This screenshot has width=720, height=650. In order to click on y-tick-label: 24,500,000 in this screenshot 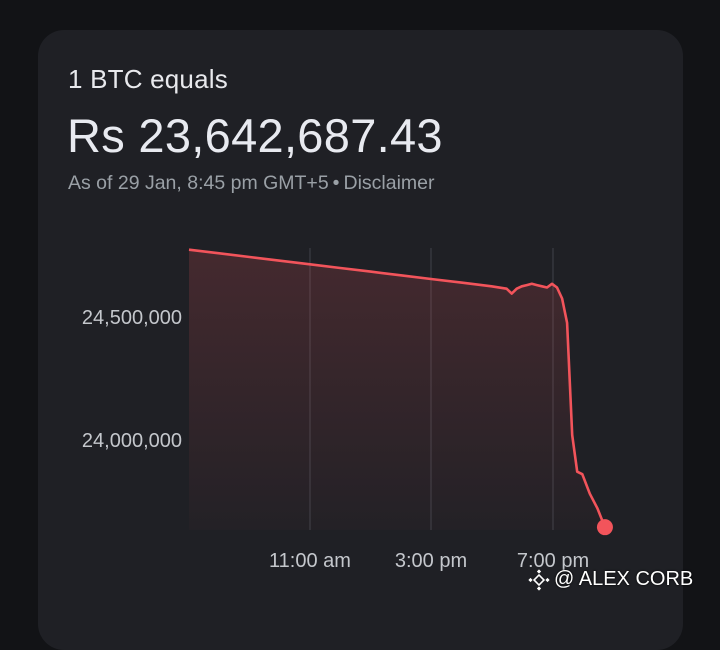, I will do `click(132, 318)`.